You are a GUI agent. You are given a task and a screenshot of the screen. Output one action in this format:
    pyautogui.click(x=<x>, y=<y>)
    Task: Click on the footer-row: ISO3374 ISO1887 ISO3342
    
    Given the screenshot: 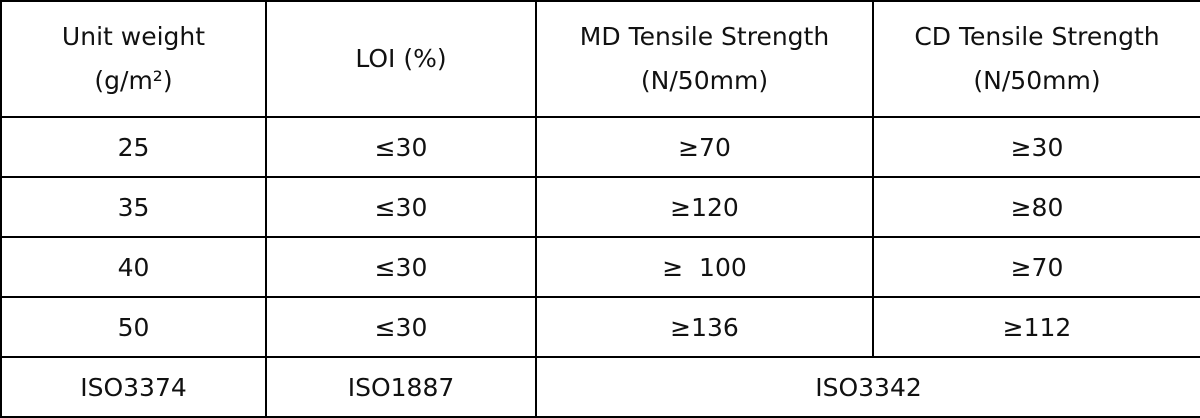 What is the action you would take?
    pyautogui.click(x=600, y=387)
    